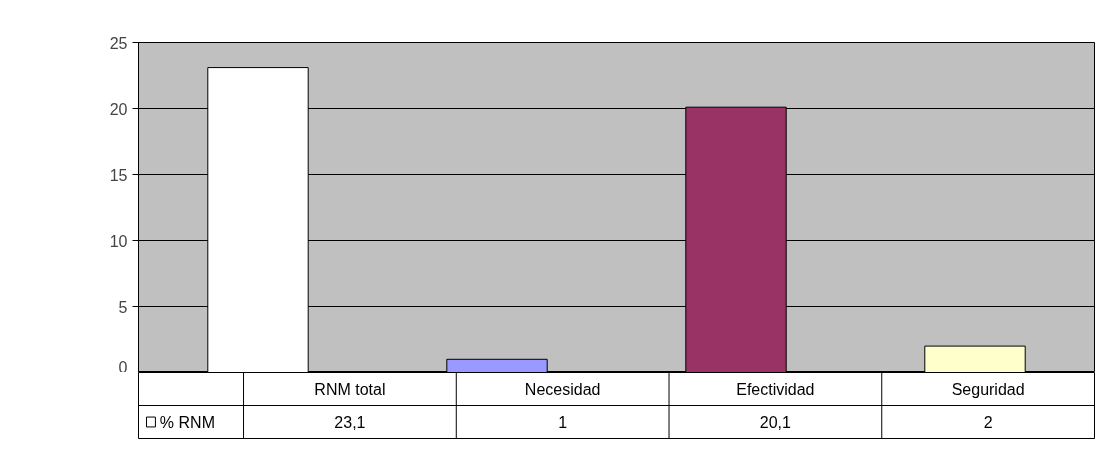 This screenshot has width=1114, height=463. What do you see at coordinates (988, 389) in the screenshot?
I see `x-tick-label: Seguridad` at bounding box center [988, 389].